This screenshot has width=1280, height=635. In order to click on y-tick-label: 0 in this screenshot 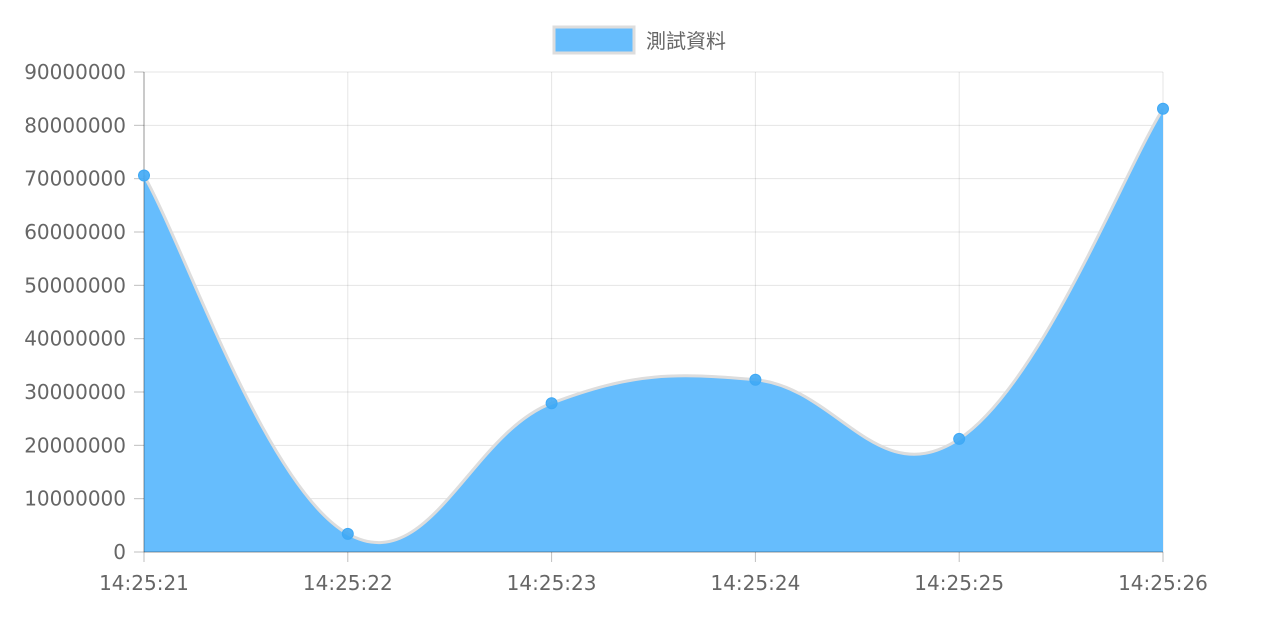, I will do `click(119, 552)`.